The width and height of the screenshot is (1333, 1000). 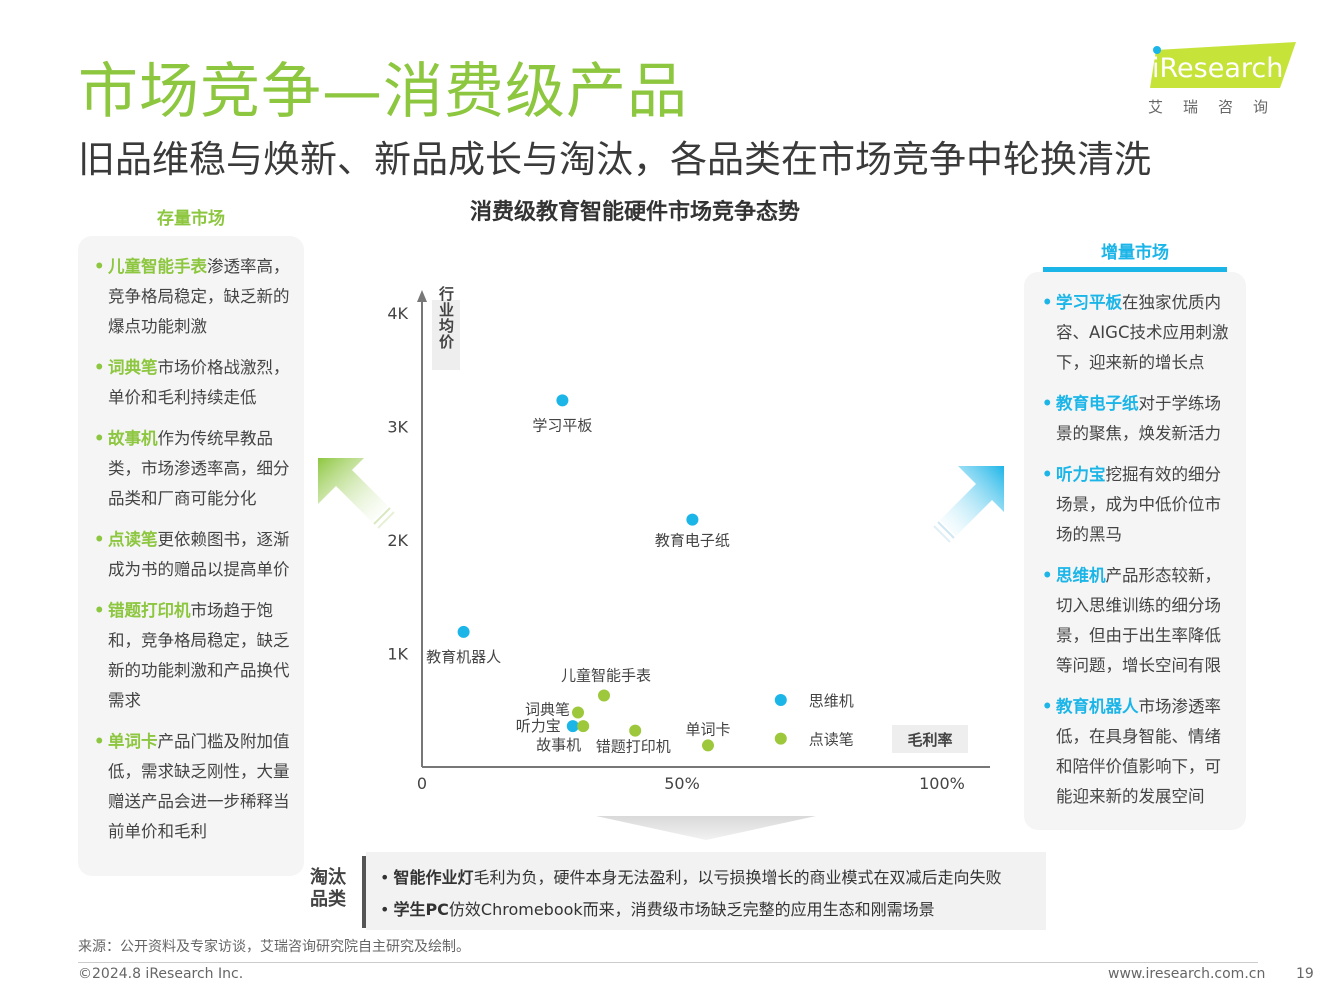 What do you see at coordinates (930, 739) in the screenshot?
I see `x-label-box` at bounding box center [930, 739].